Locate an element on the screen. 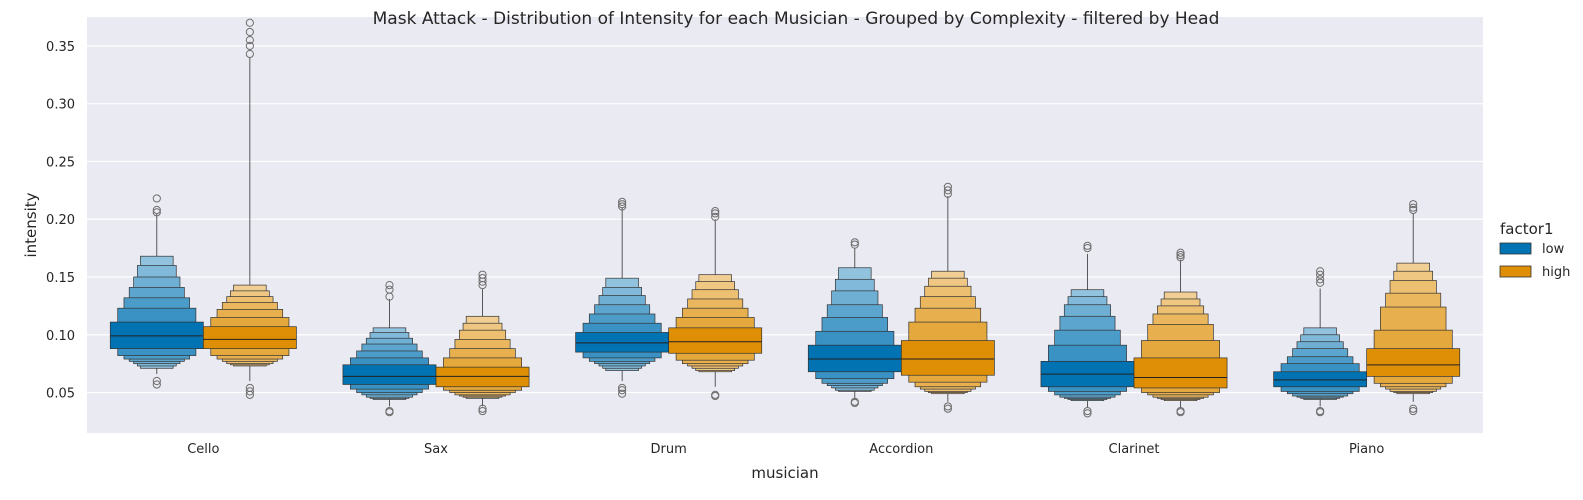 This screenshot has width=1583, height=500. x-axis-title: musician is located at coordinates (784, 473).